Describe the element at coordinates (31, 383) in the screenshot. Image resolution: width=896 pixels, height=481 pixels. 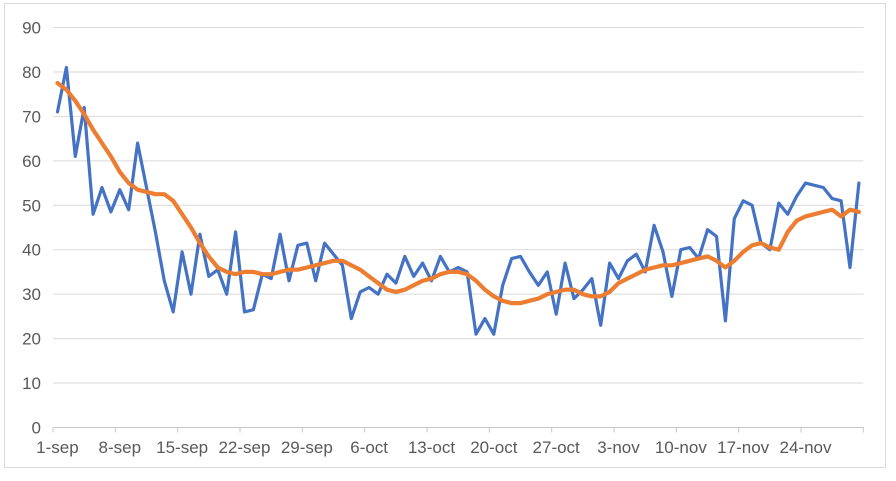
I see `y-axis-label: 10` at that location.